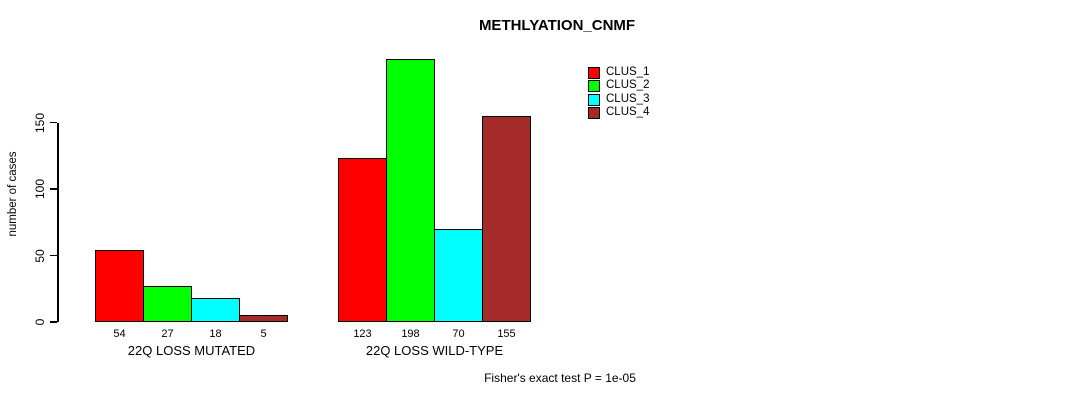  Describe the element at coordinates (560, 378) in the screenshot. I see `annotation-fisher-test: Fisher's exact test P = 1e-05` at that location.